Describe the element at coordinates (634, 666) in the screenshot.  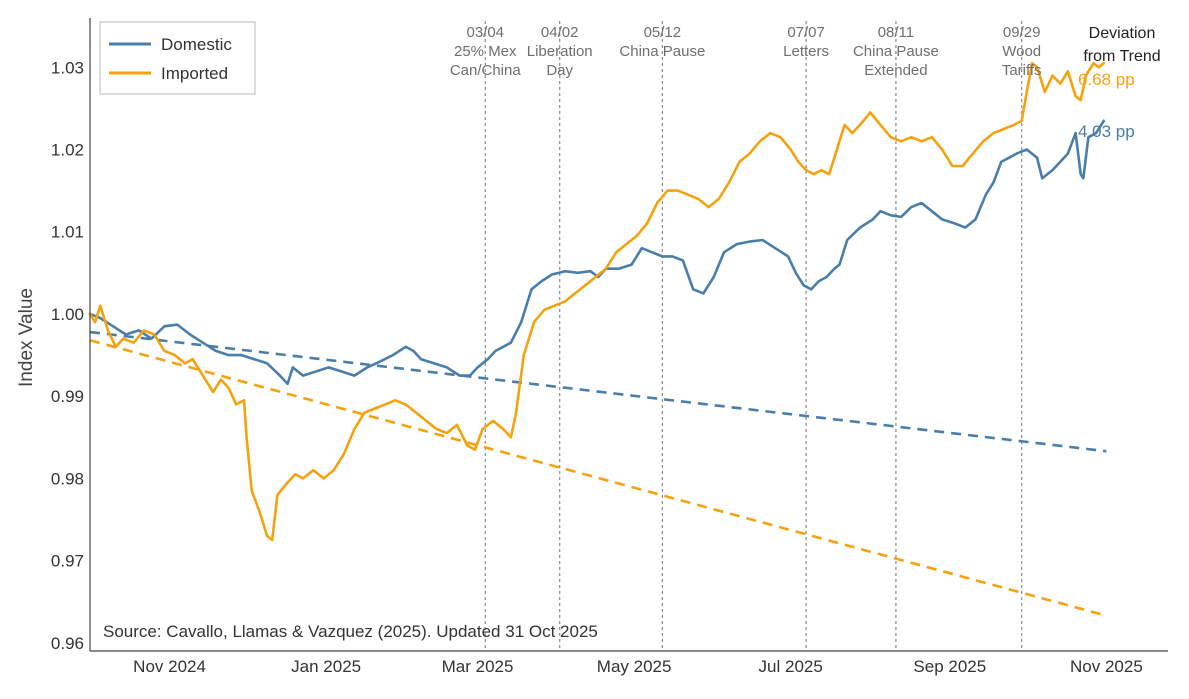
I see `x-tick-label-may-2025: May 2025` at that location.